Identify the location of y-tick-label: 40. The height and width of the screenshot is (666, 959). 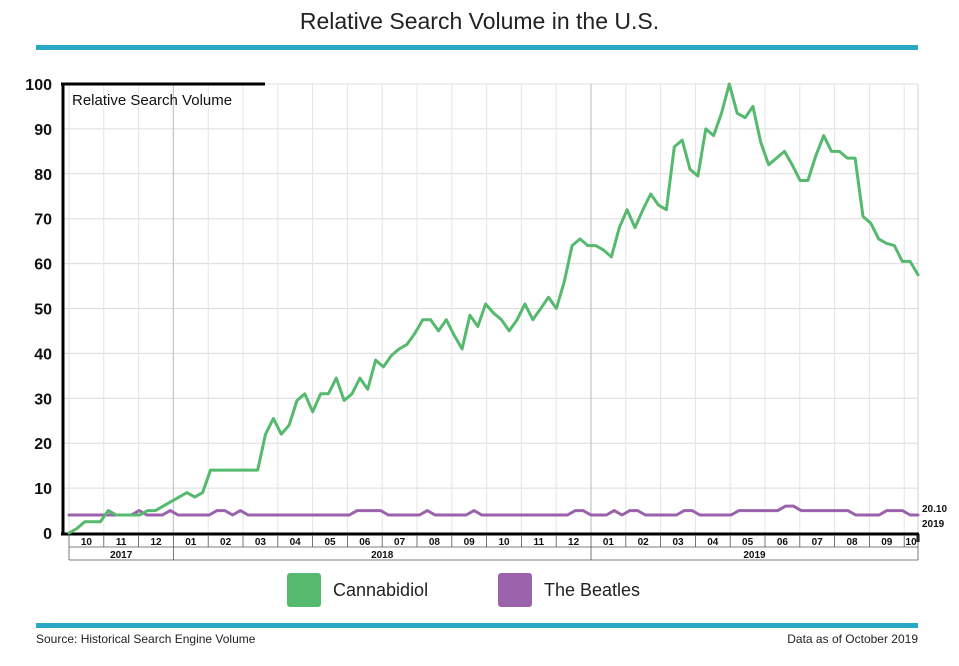
(43, 354).